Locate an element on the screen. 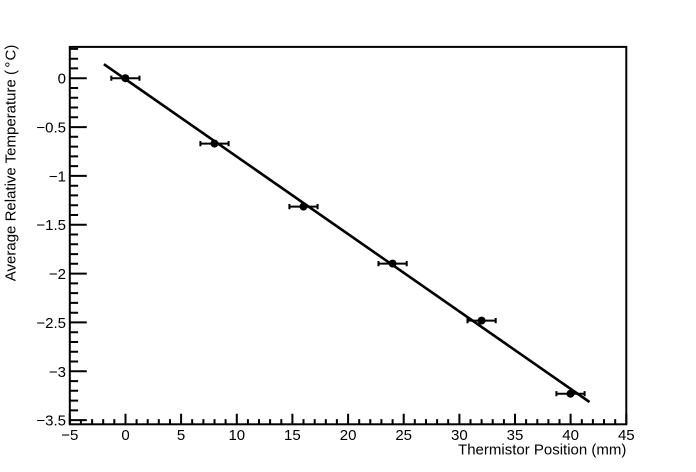  svg-text: −3.5 is located at coordinates (51, 421).